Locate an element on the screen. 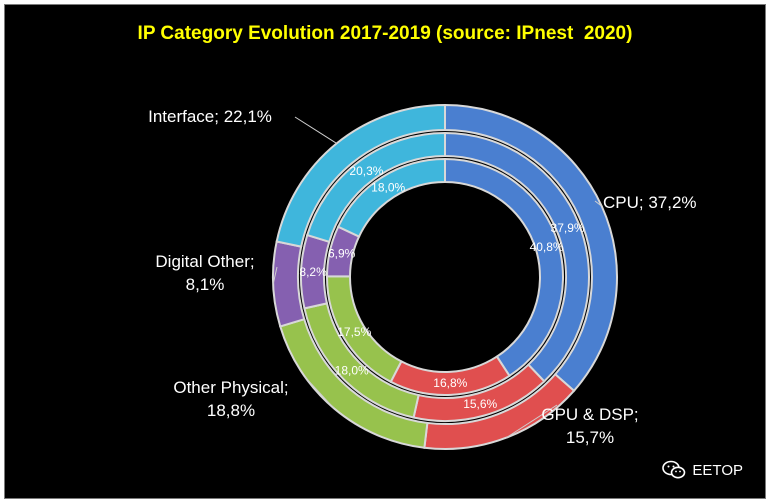 The height and width of the screenshot is (501, 768). watermark: EETOP is located at coordinates (702, 470).